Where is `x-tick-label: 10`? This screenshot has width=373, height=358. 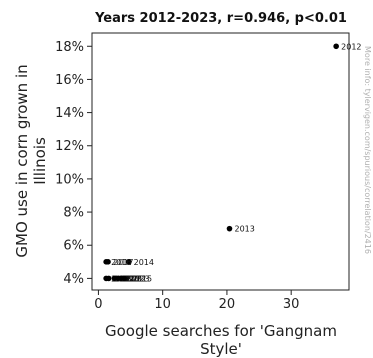 x-tick-label: 10 is located at coordinates (162, 304).